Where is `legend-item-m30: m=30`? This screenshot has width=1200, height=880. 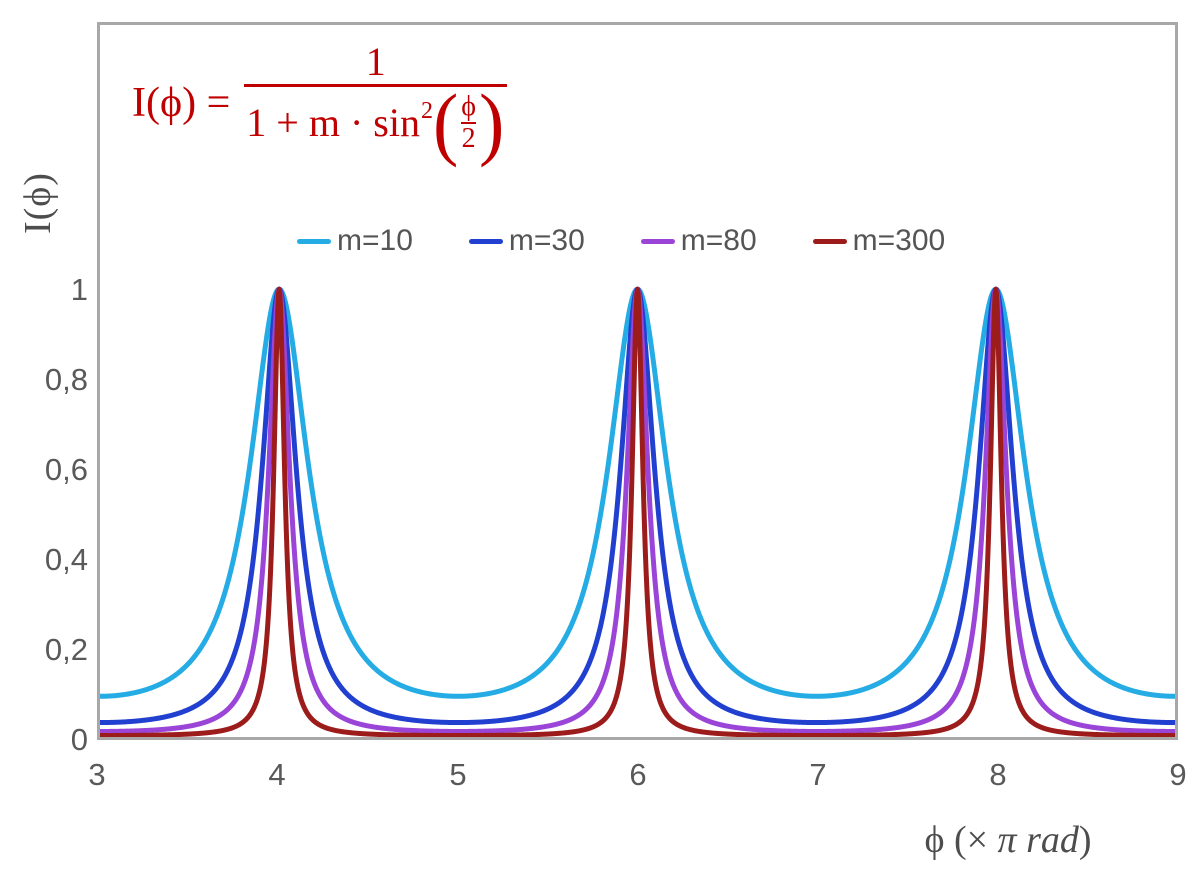
legend-item-m30: m=30 is located at coordinates (526, 241).